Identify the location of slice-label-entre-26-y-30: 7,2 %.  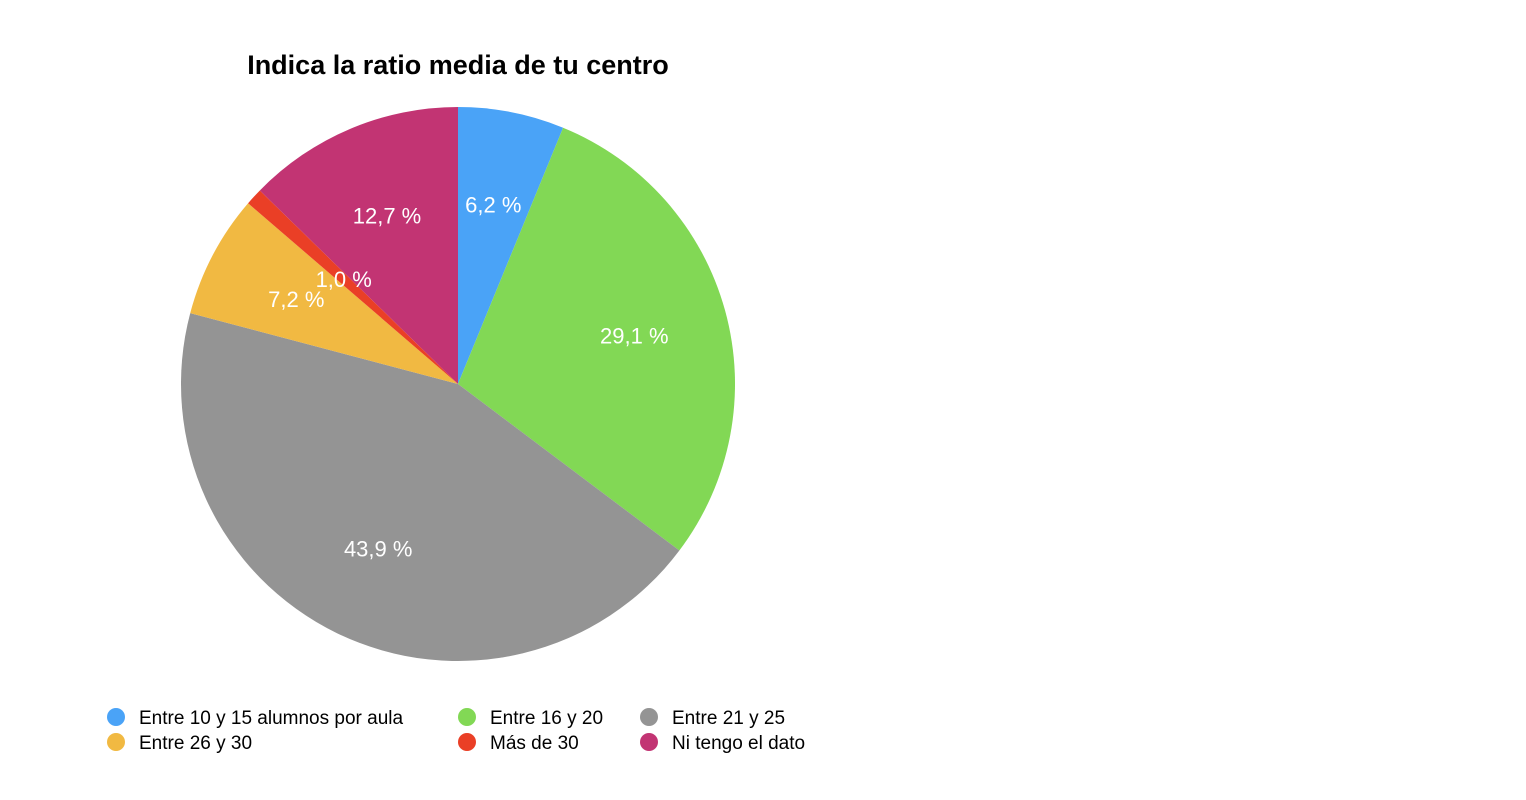
(296, 299).